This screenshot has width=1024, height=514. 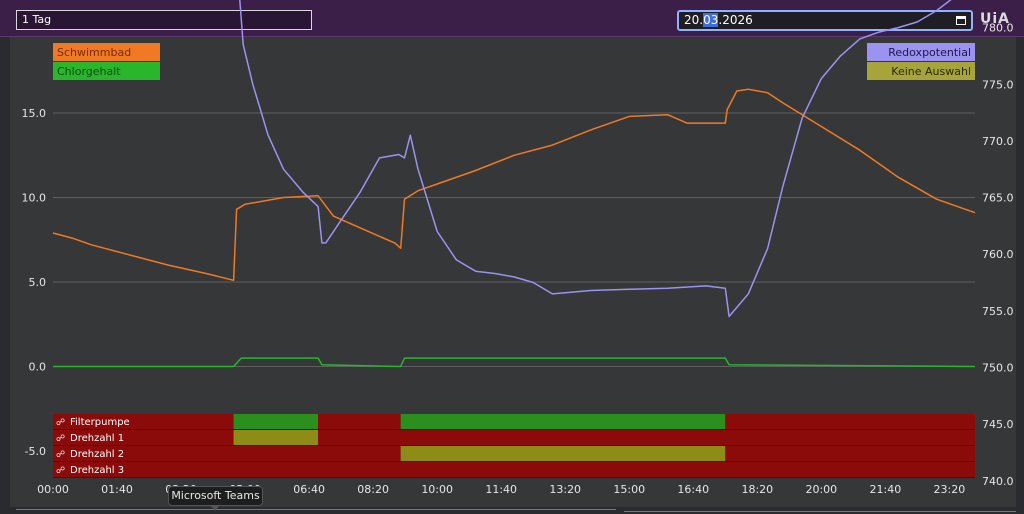 What do you see at coordinates (931, 71) in the screenshot?
I see `legend-label: Keine Auswahl` at bounding box center [931, 71].